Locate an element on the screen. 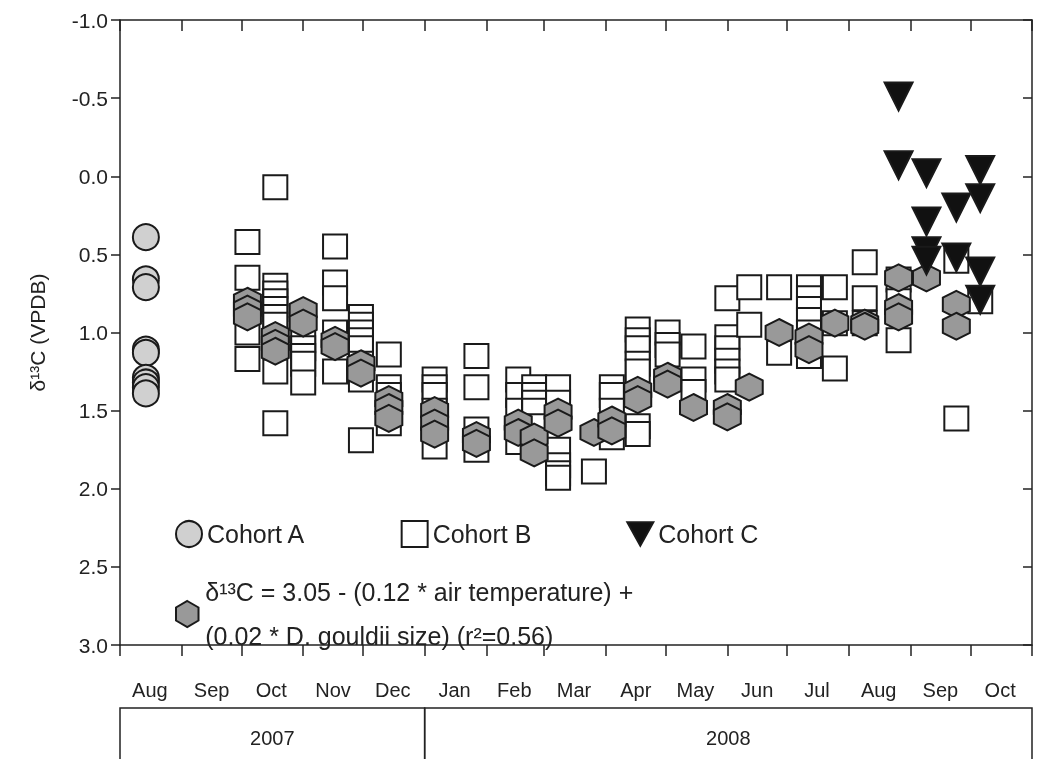 The height and width of the screenshot is (759, 1041). legend-label: Cohort B is located at coordinates (482, 534).